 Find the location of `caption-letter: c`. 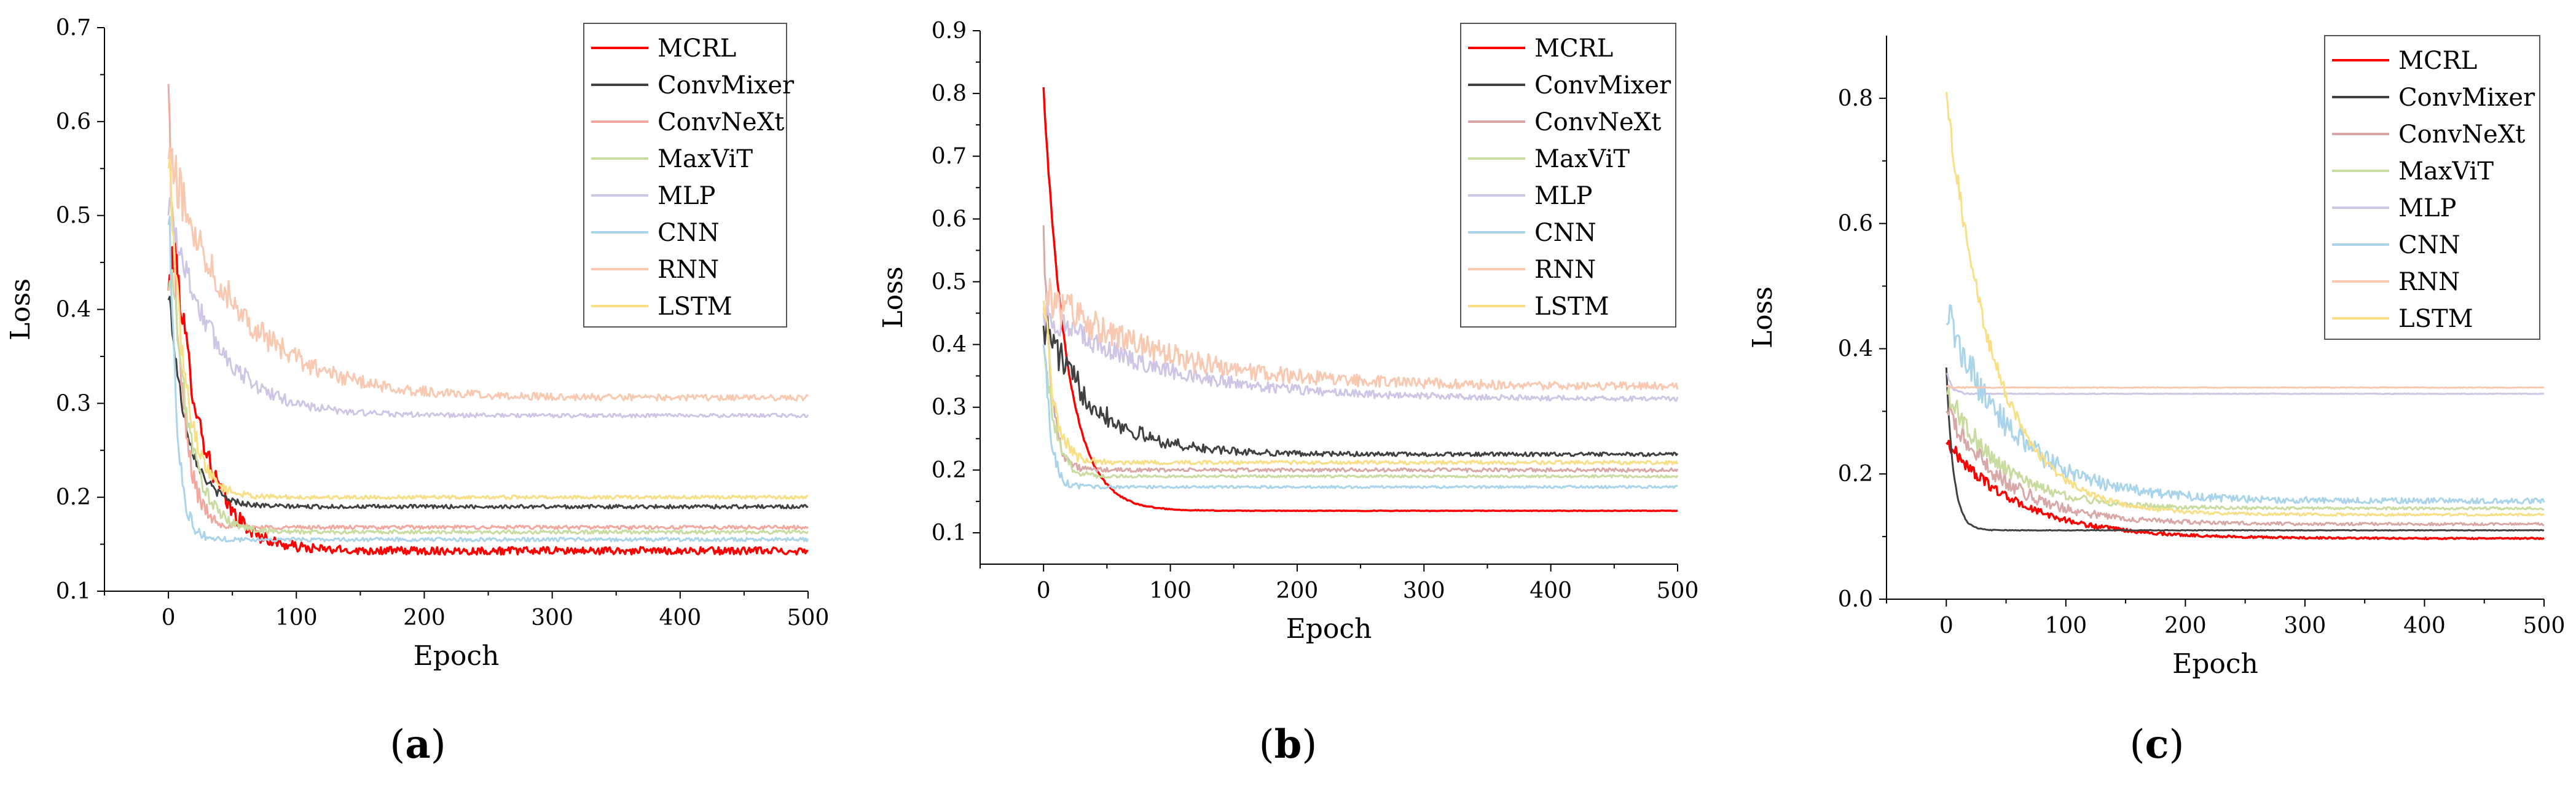

caption-letter: c is located at coordinates (2157, 744).